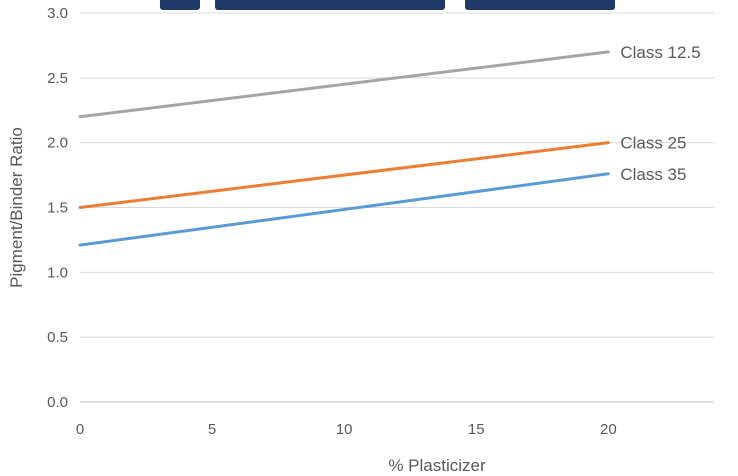 The height and width of the screenshot is (476, 738). What do you see at coordinates (57, 143) in the screenshot?
I see `y-tick-label: 2.0` at bounding box center [57, 143].